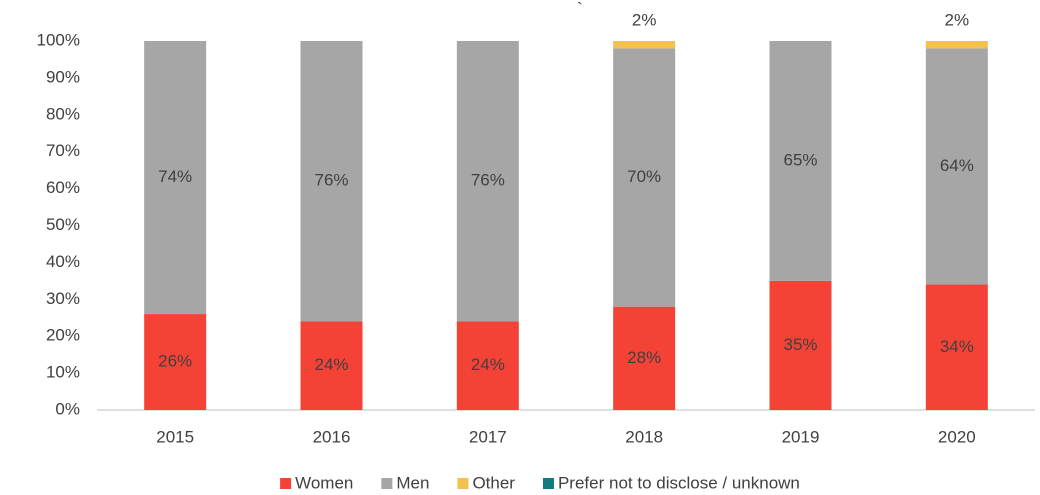 This screenshot has width=1040, height=495. I want to click on y-tick-label: 20%, so click(63, 335).